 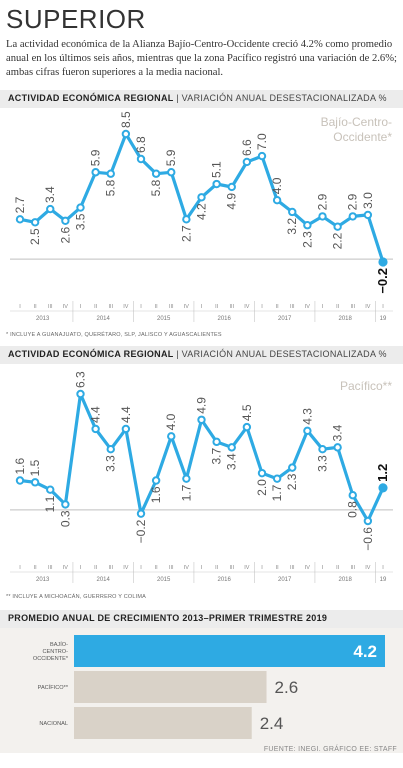 I want to click on data-label: 2.6, so click(x=65, y=234).